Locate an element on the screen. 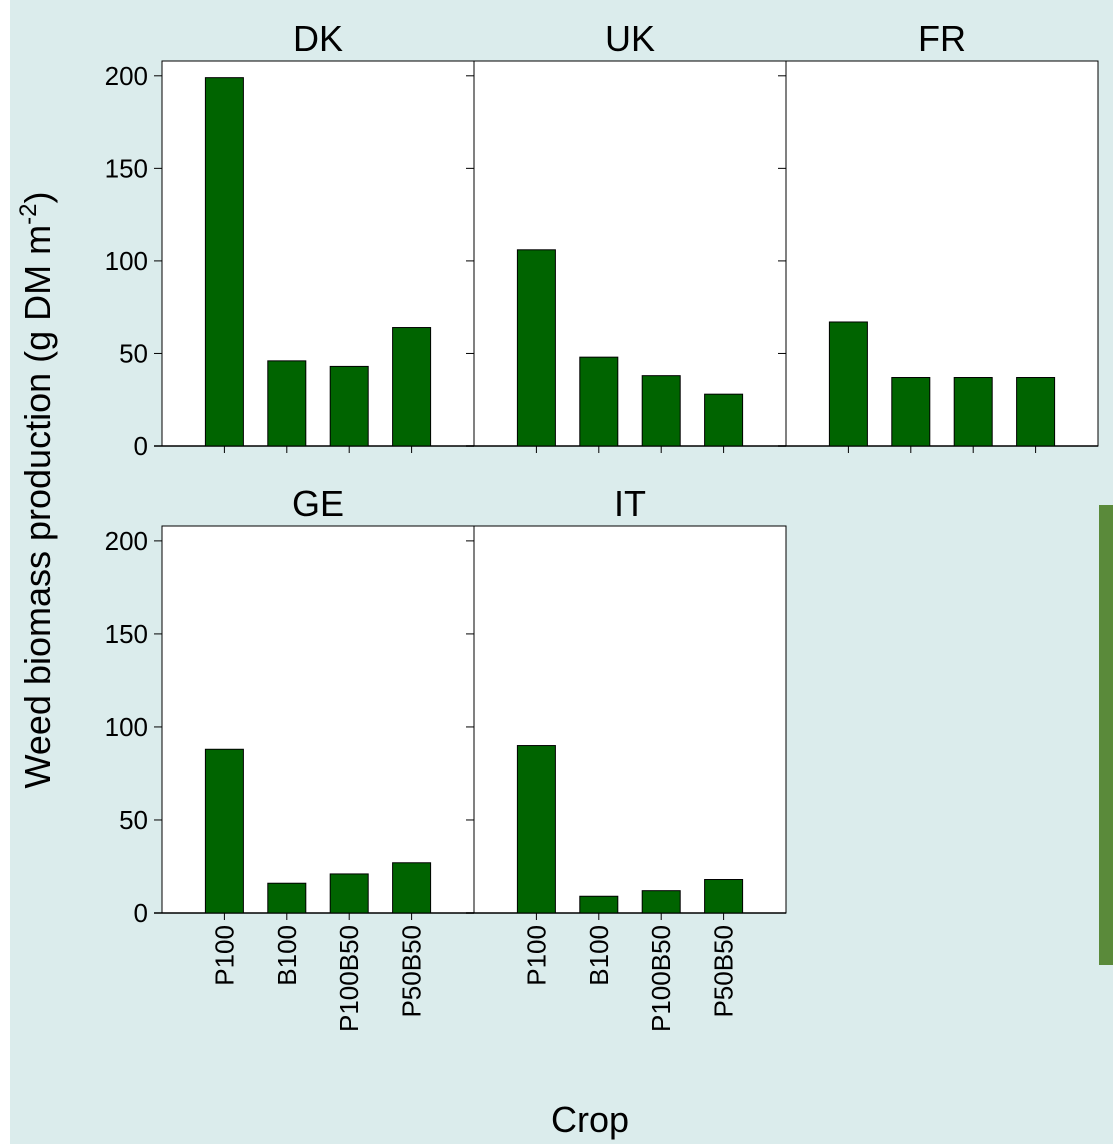 Image resolution: width=1113 pixels, height=1144 pixels. panel-title: IT is located at coordinates (630, 503).